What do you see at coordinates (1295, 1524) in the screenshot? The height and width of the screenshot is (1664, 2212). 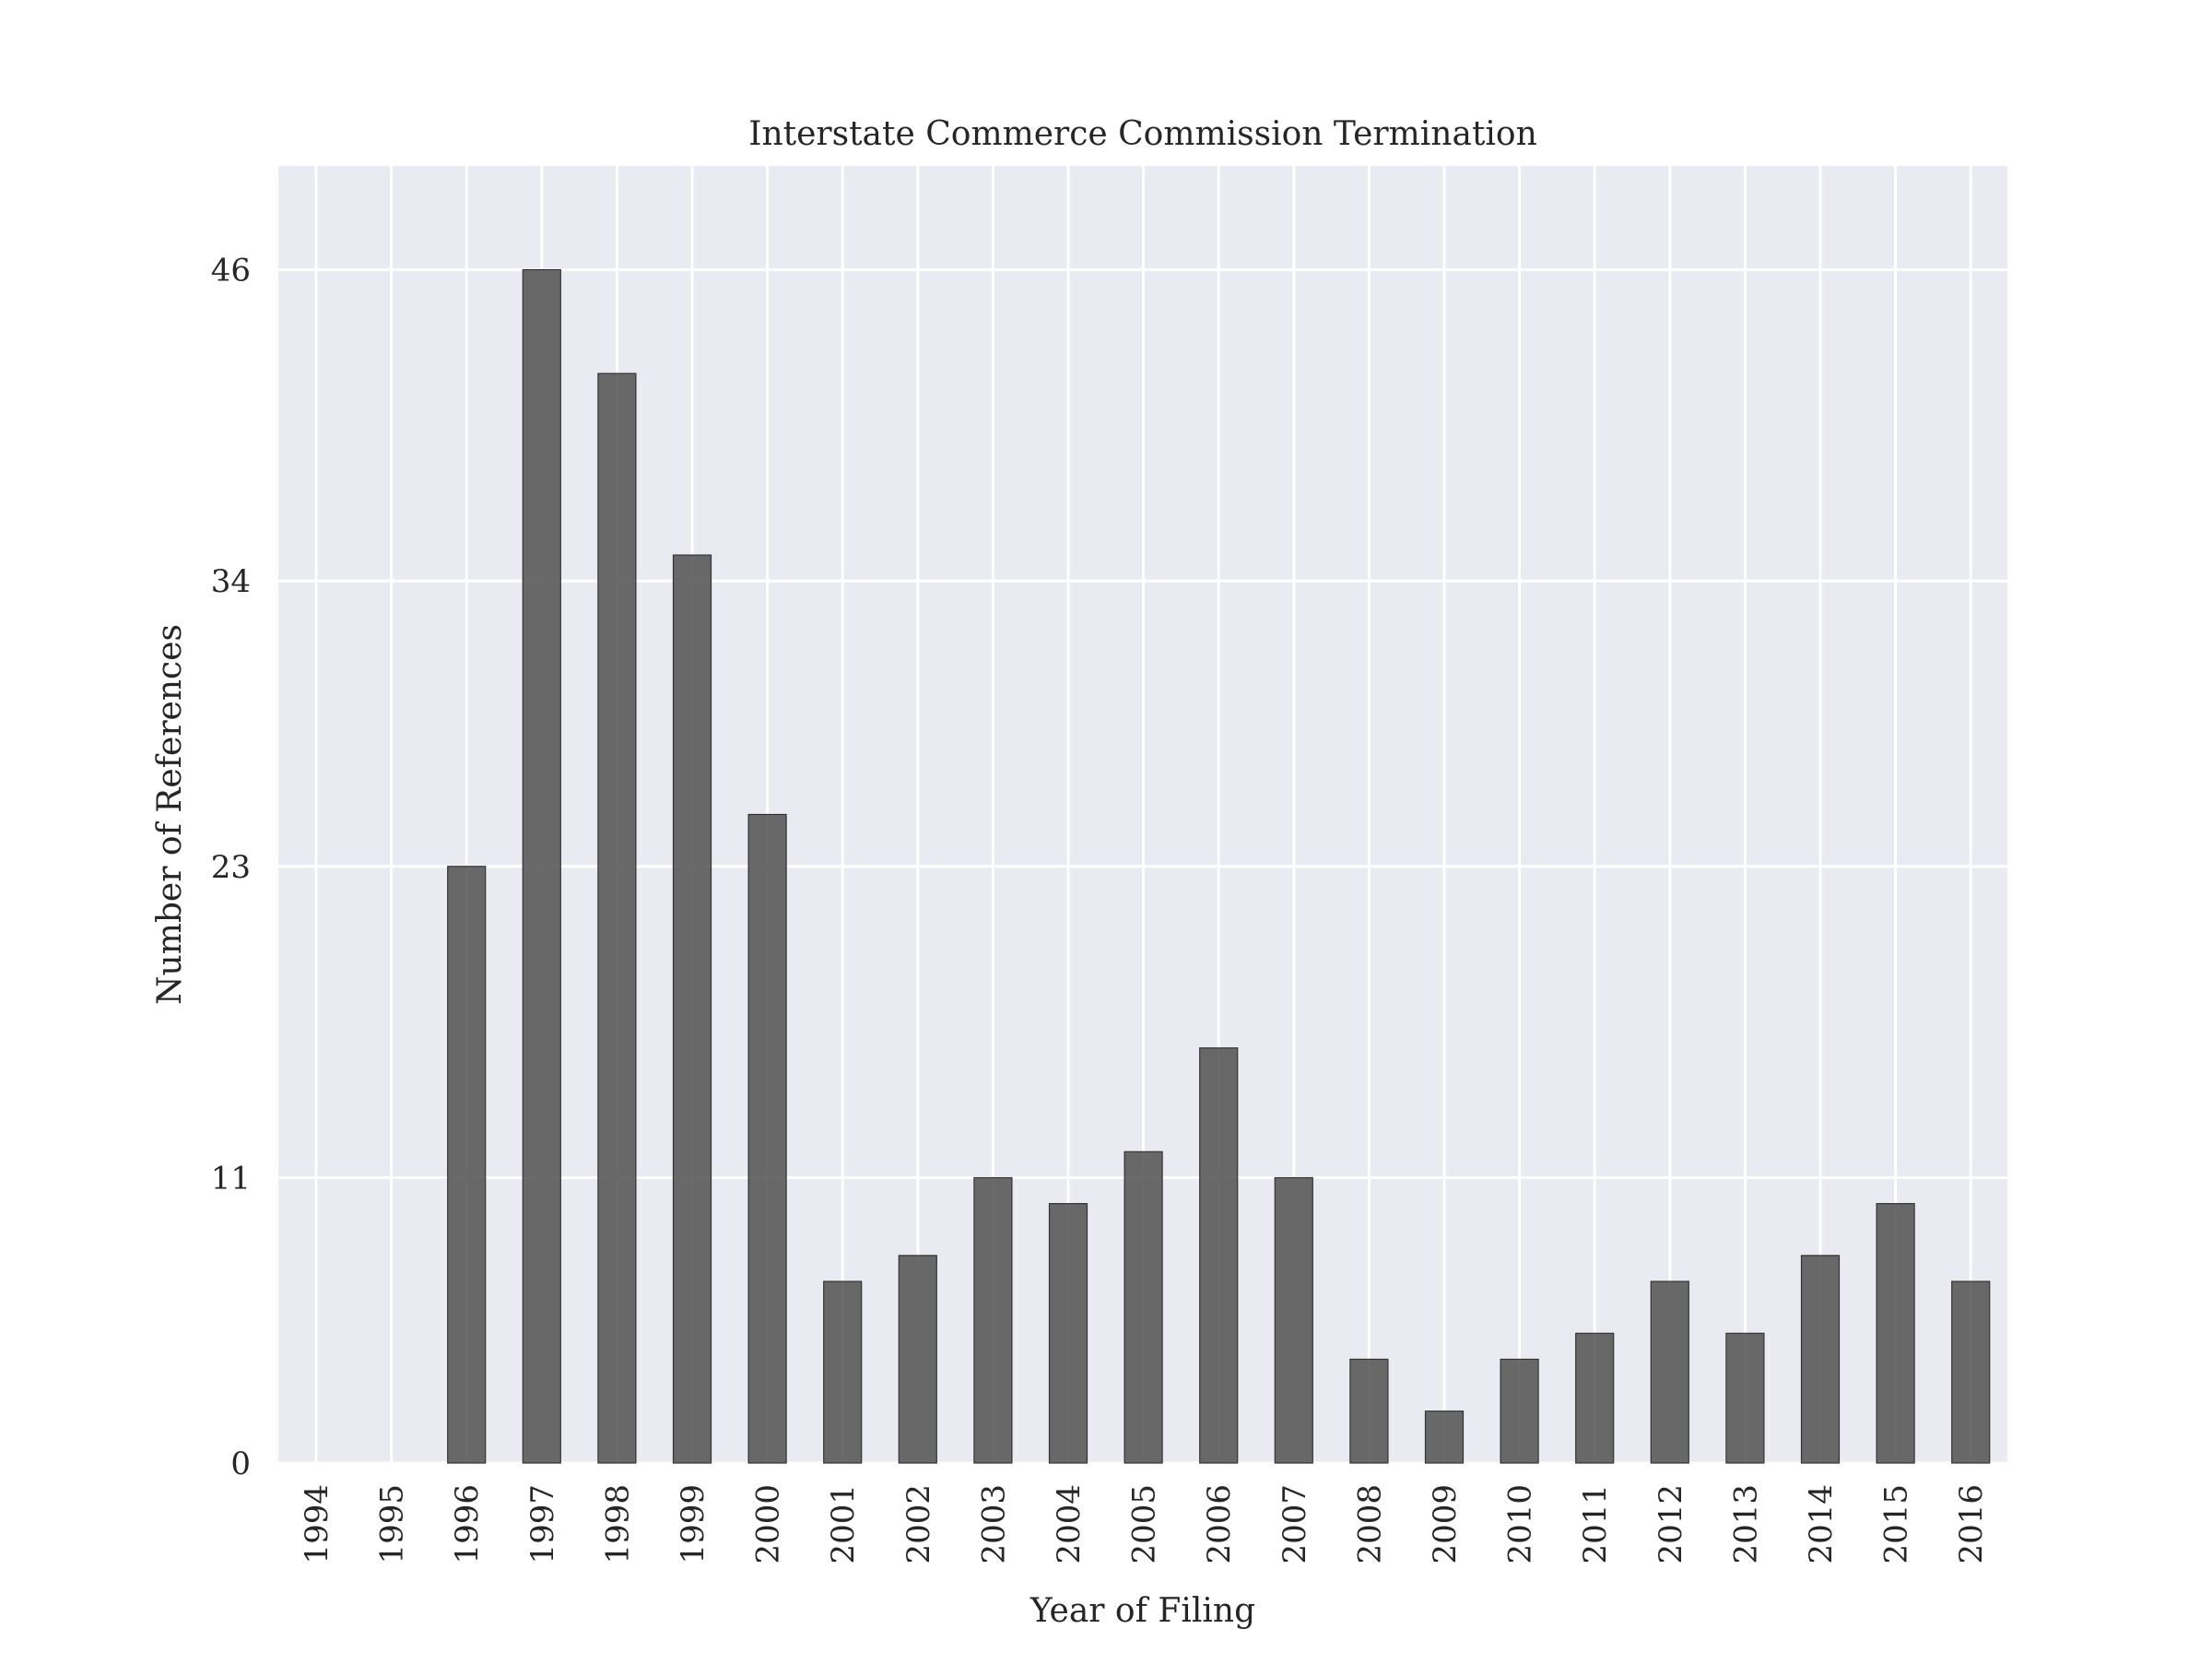 I see `x-tick-label: 2007` at bounding box center [1295, 1524].